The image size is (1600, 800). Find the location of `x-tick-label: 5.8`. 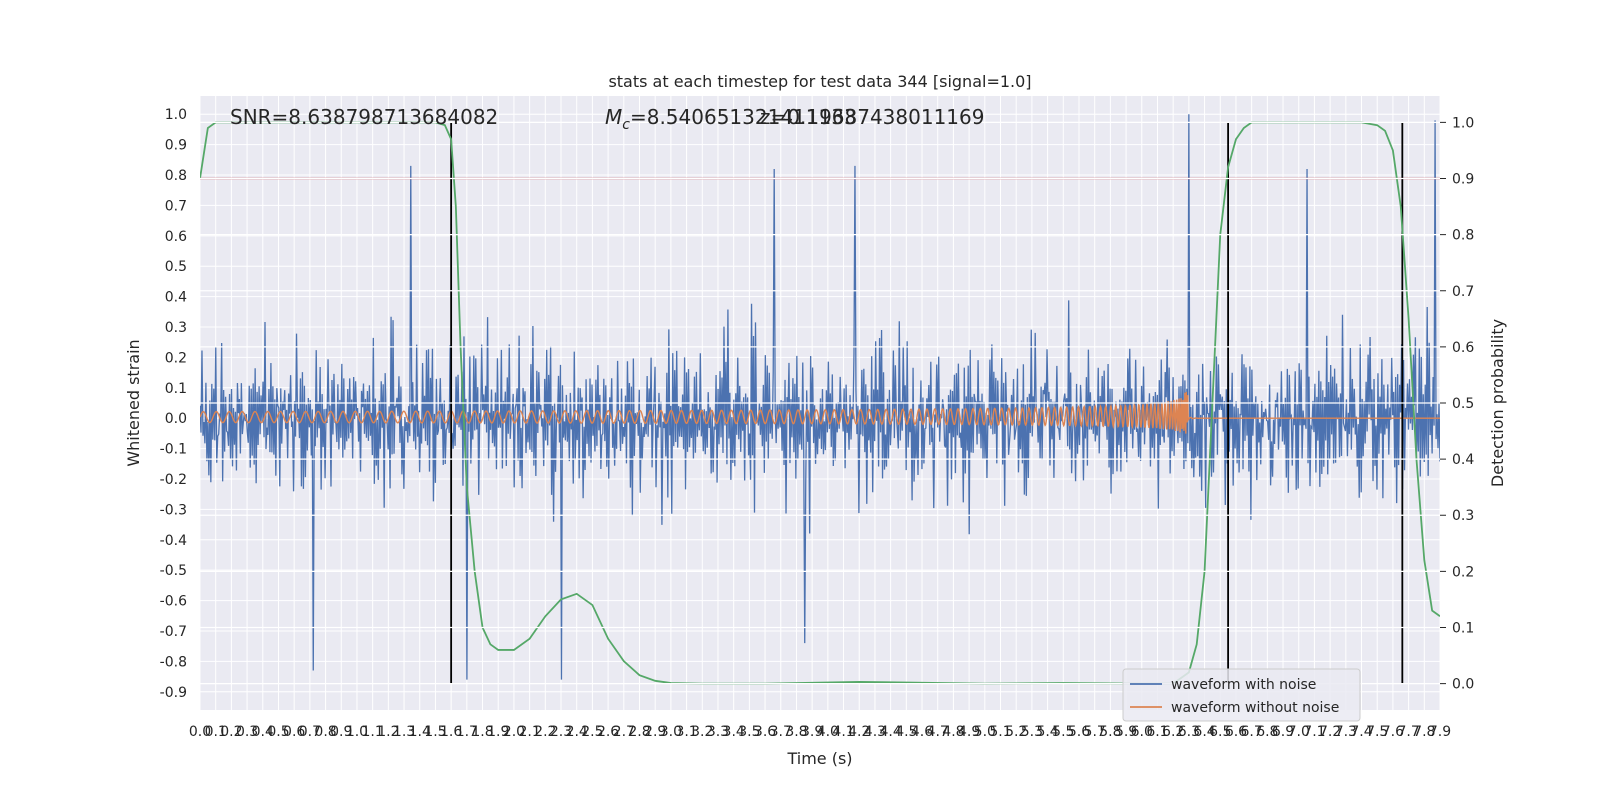

x-tick-label: 5.8 is located at coordinates (1110, 732).